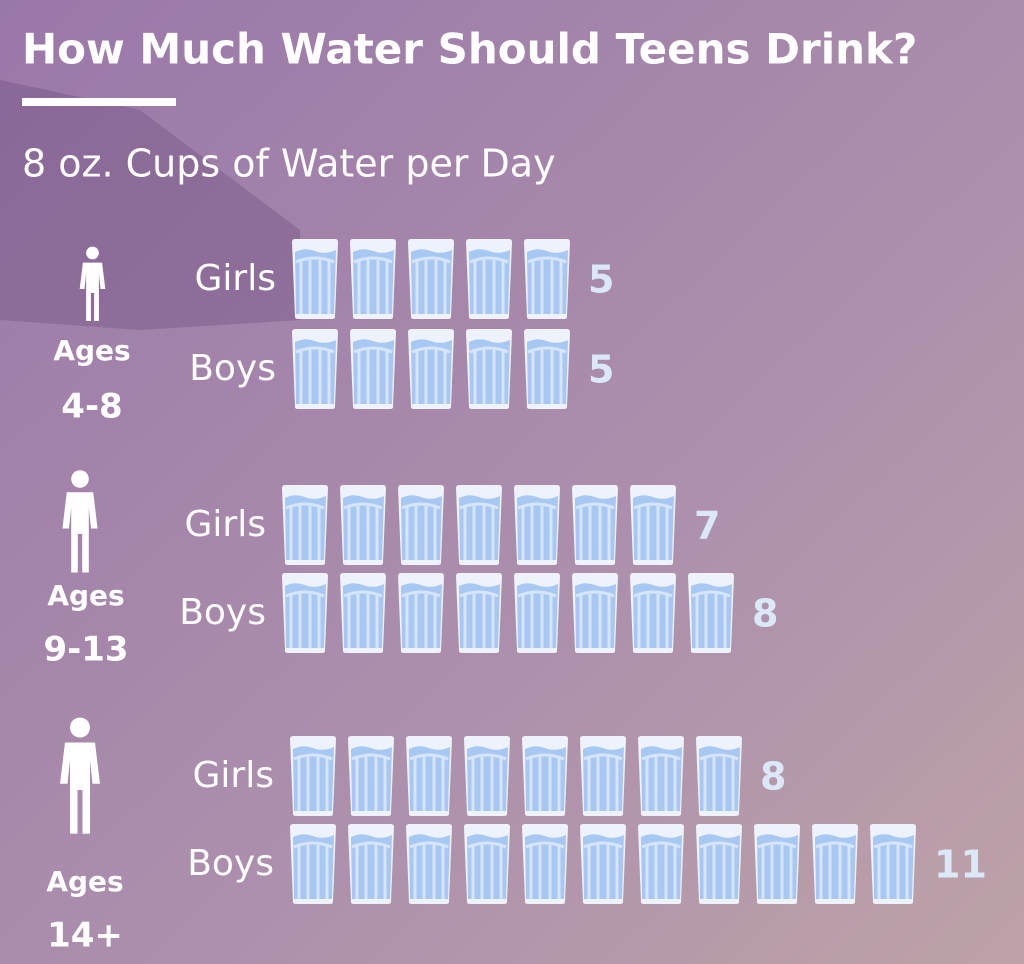 The height and width of the screenshot is (964, 1024). What do you see at coordinates (707, 526) in the screenshot?
I see `value-label: 7` at bounding box center [707, 526].